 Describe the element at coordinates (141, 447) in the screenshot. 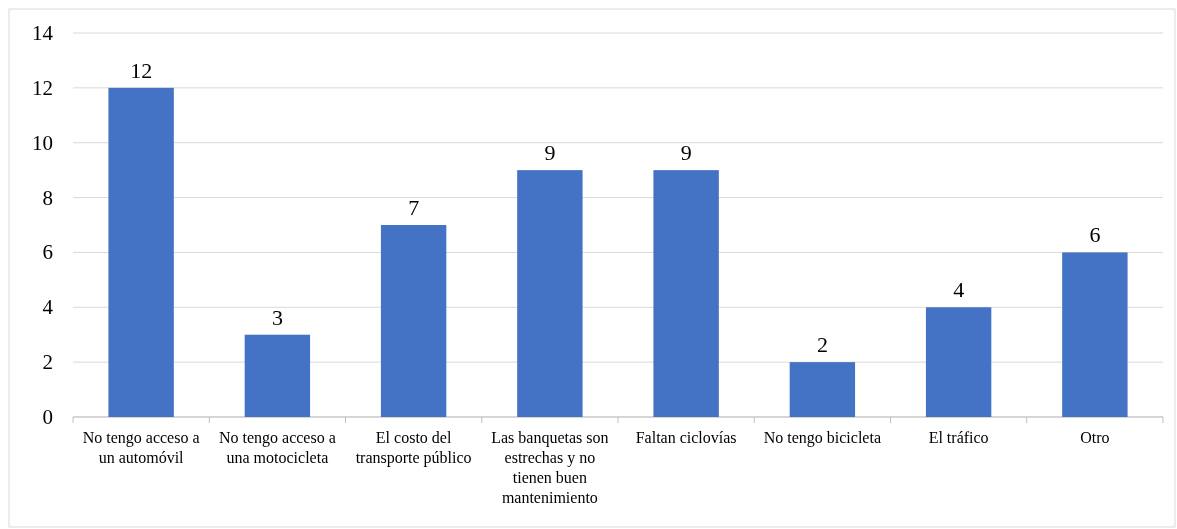

I see `x-tick-label: No tengo acceso a un automóvil` at that location.